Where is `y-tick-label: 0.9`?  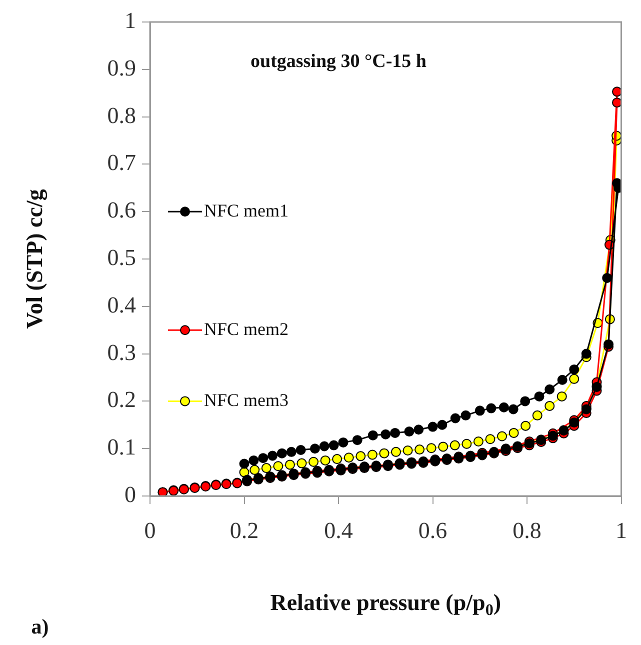
y-tick-label: 0.9 is located at coordinates (121, 67).